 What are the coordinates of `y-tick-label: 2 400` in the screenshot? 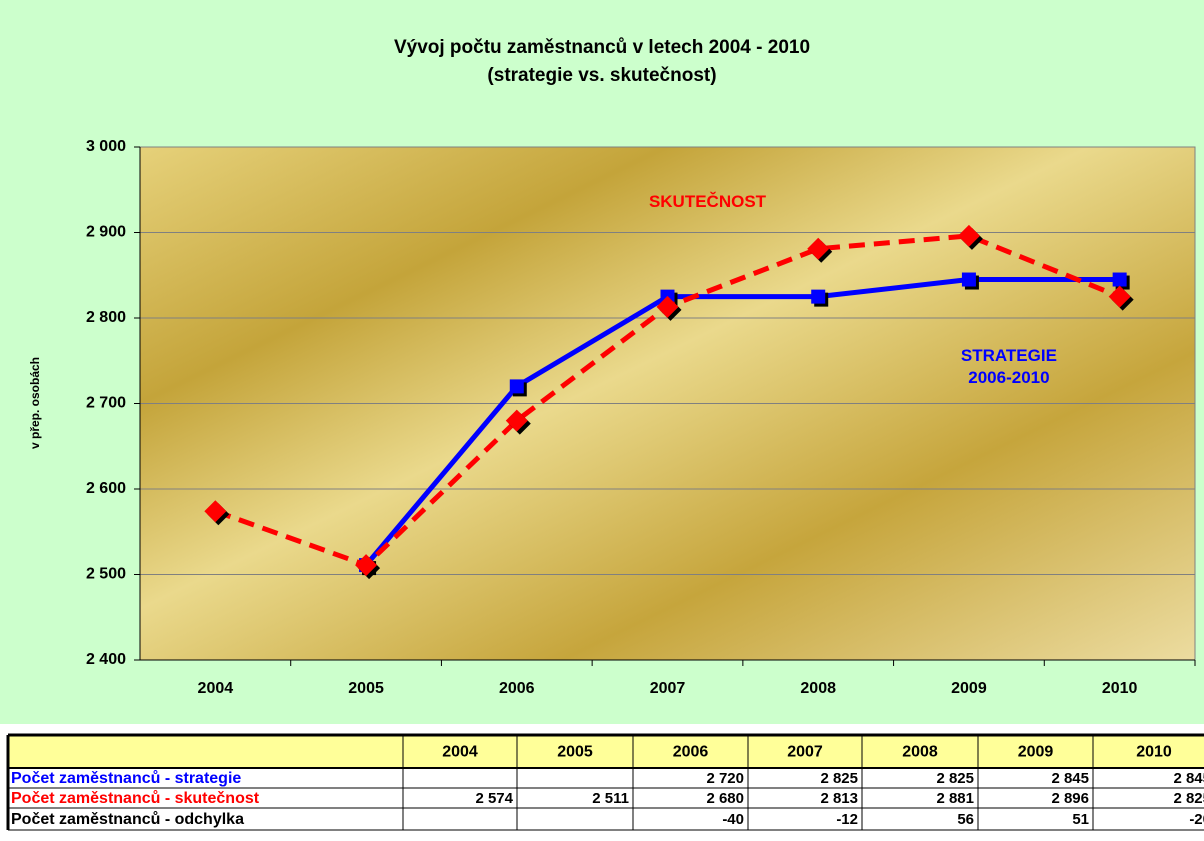 It's located at (106, 659).